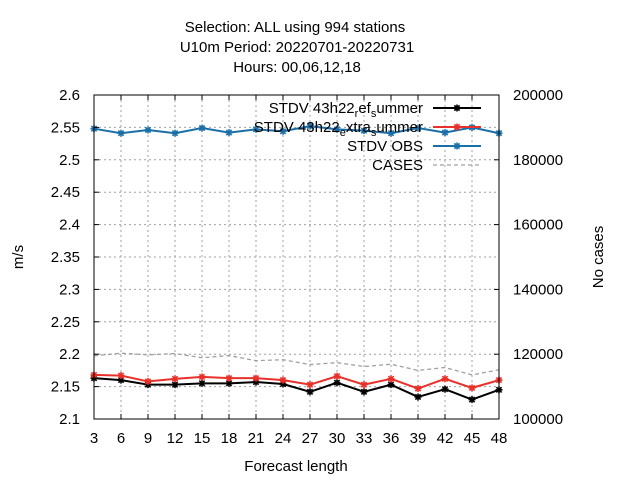  What do you see at coordinates (445, 438) in the screenshot?
I see `x-tick-label: 42` at bounding box center [445, 438].